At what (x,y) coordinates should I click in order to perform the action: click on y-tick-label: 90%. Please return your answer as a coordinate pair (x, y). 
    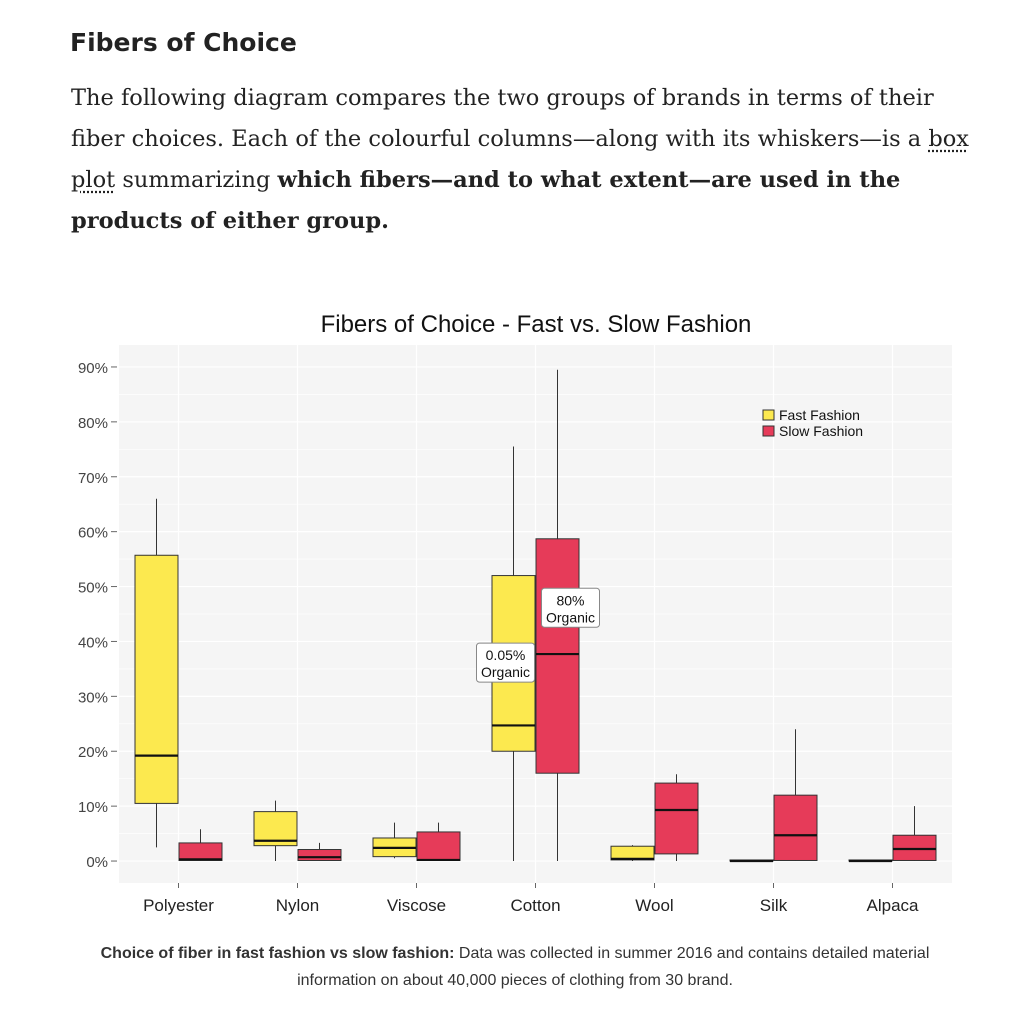
    Looking at the image, I should click on (93, 368).